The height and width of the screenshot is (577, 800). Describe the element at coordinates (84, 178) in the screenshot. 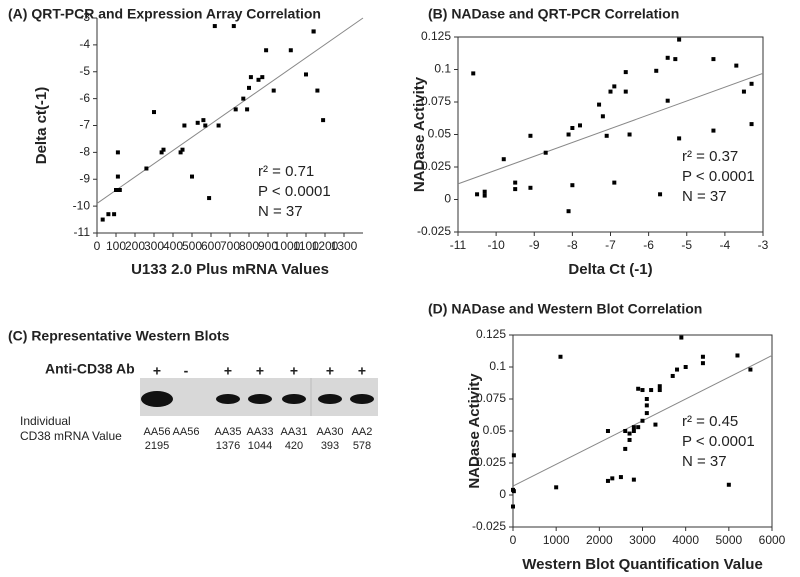

I see `y-tick-label: -9` at that location.